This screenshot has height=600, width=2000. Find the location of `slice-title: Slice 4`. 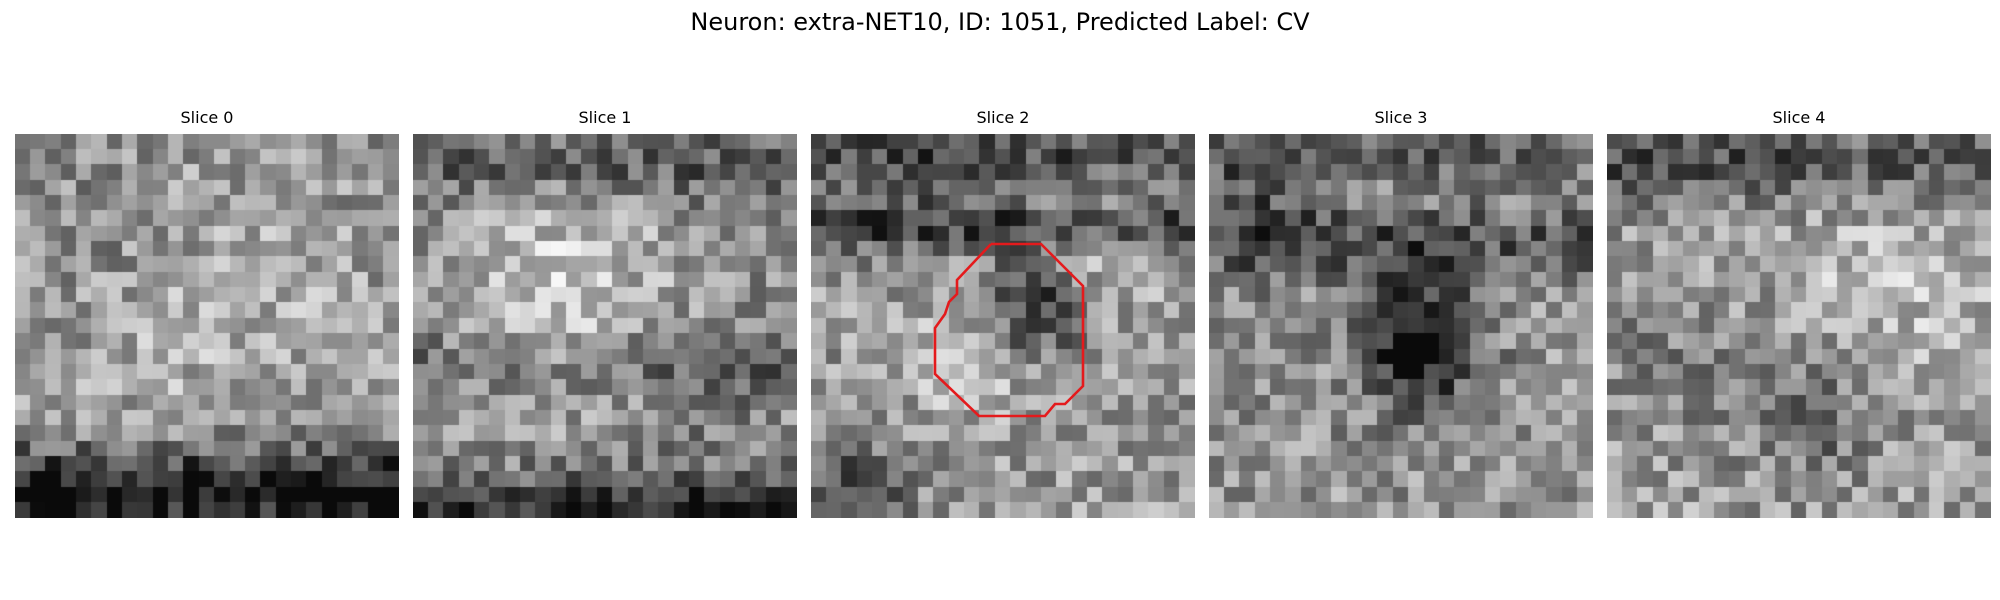

slice-title: Slice 4 is located at coordinates (1799, 117).